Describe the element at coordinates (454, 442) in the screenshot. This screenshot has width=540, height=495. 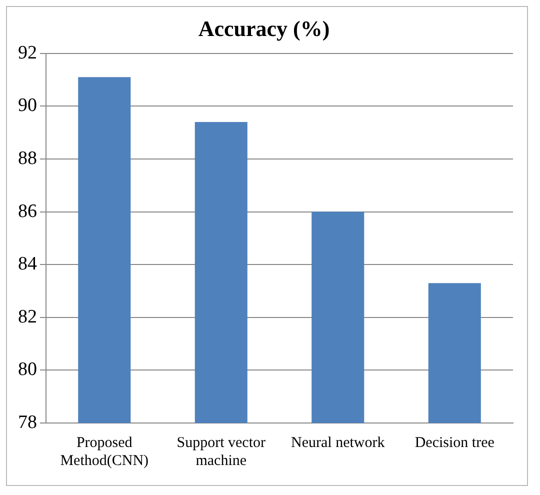
I see `x-tick-label: Decision tree` at that location.